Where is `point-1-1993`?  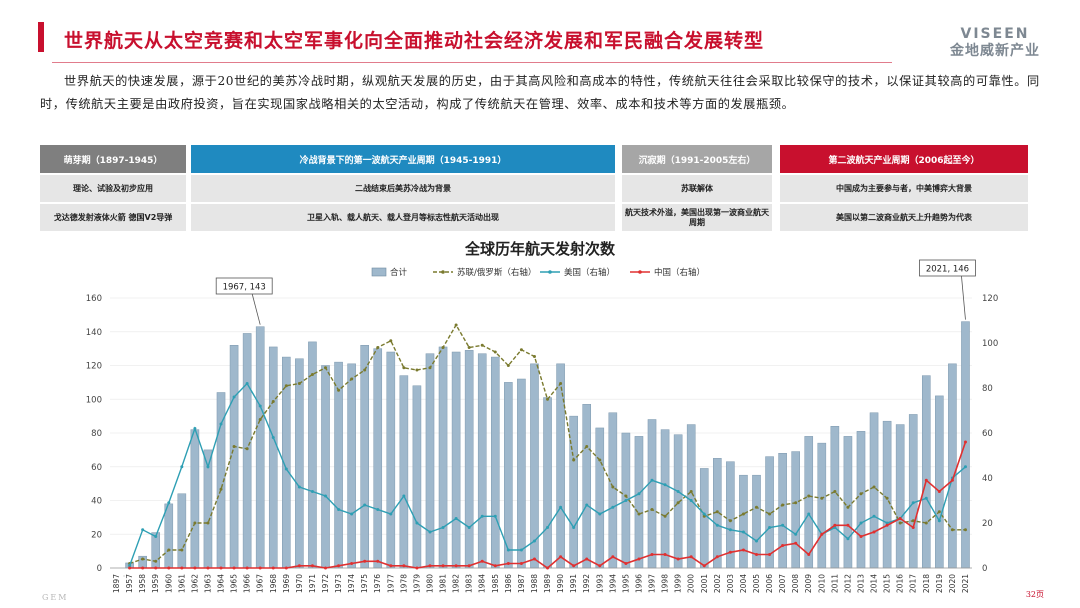
point-1-1993 is located at coordinates (600, 460).